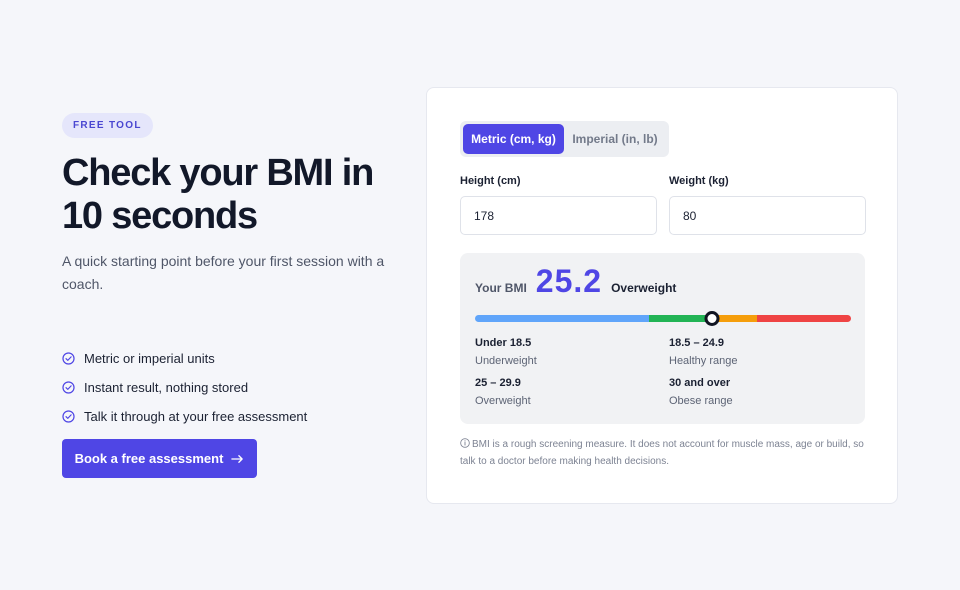 This screenshot has width=960, height=590. Describe the element at coordinates (767, 215) in the screenshot. I see `weight-input: 80` at that location.